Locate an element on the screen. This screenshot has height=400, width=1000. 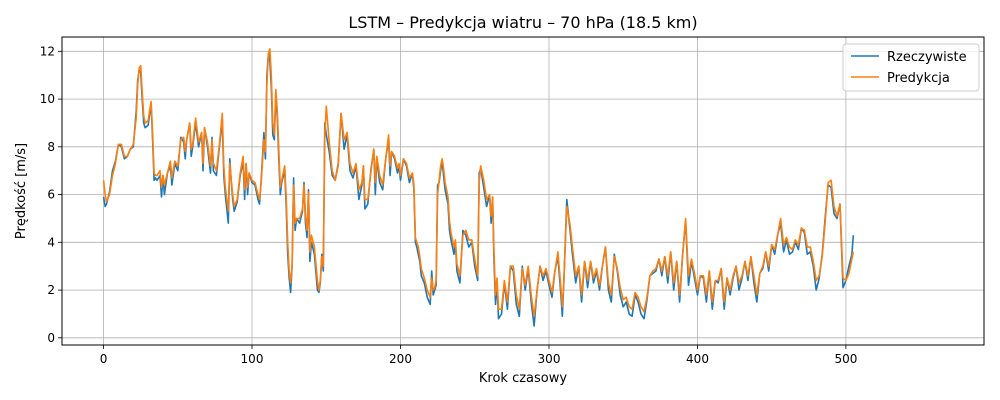
y-tick-label: 8 is located at coordinates (51, 147).